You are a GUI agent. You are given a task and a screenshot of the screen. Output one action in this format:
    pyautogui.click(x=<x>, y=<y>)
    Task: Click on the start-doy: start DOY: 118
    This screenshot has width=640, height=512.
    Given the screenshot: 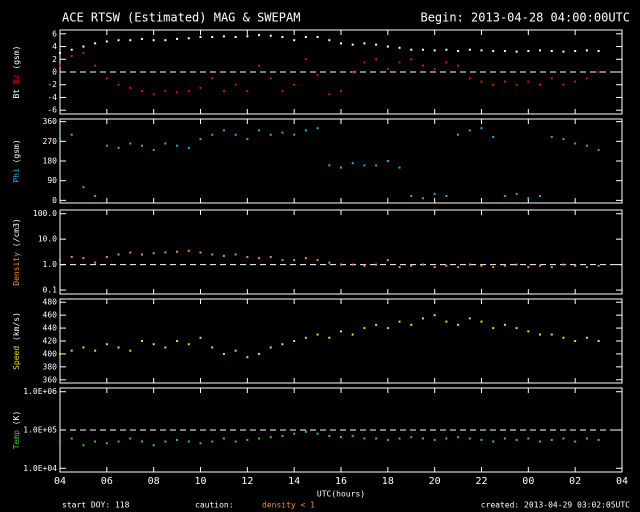 What is the action you would take?
    pyautogui.click(x=96, y=505)
    